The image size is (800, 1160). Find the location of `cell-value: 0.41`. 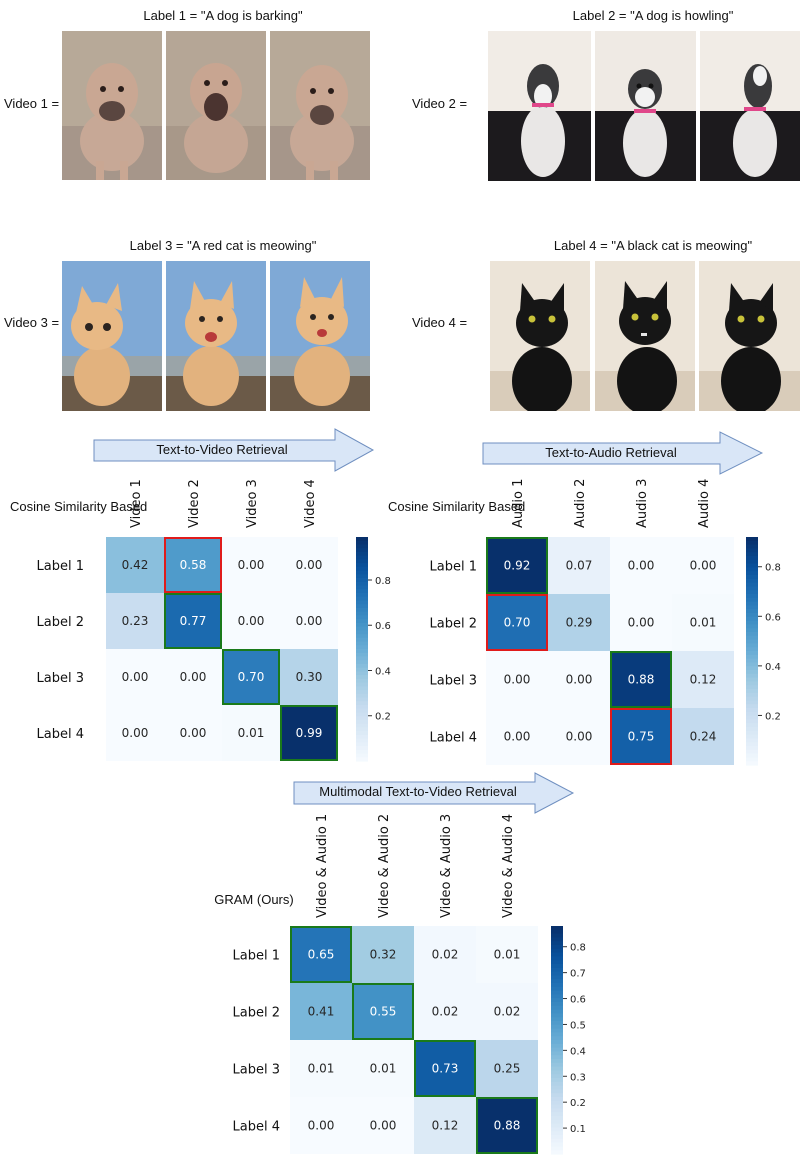

cell-value: 0.41 is located at coordinates (321, 1012).